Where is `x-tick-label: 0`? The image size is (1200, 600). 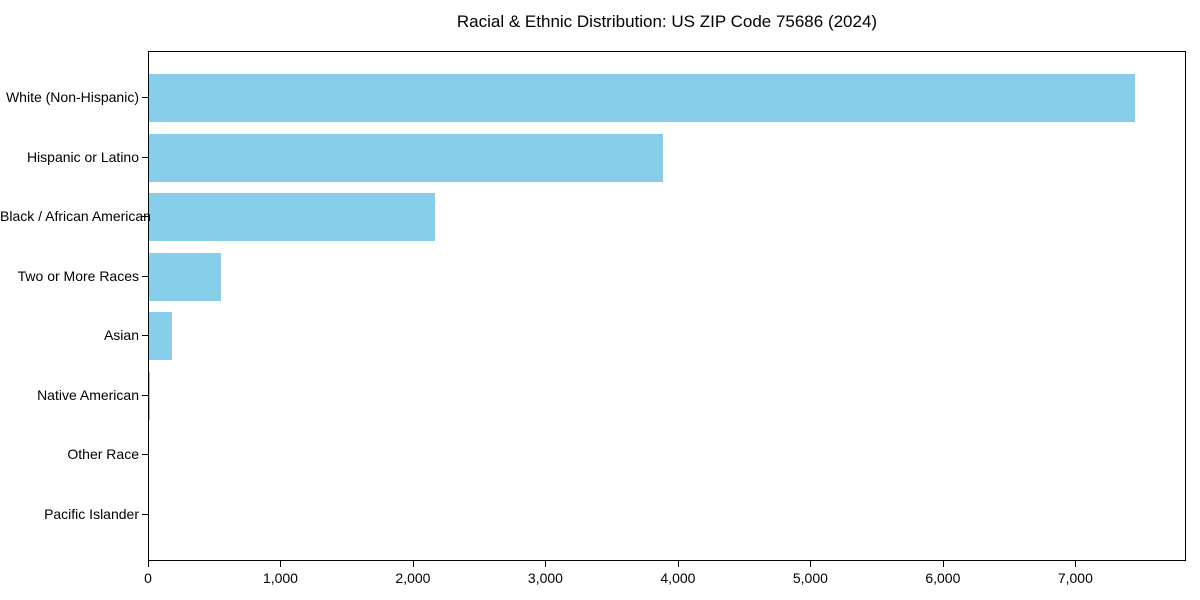
x-tick-label: 0 is located at coordinates (148, 578).